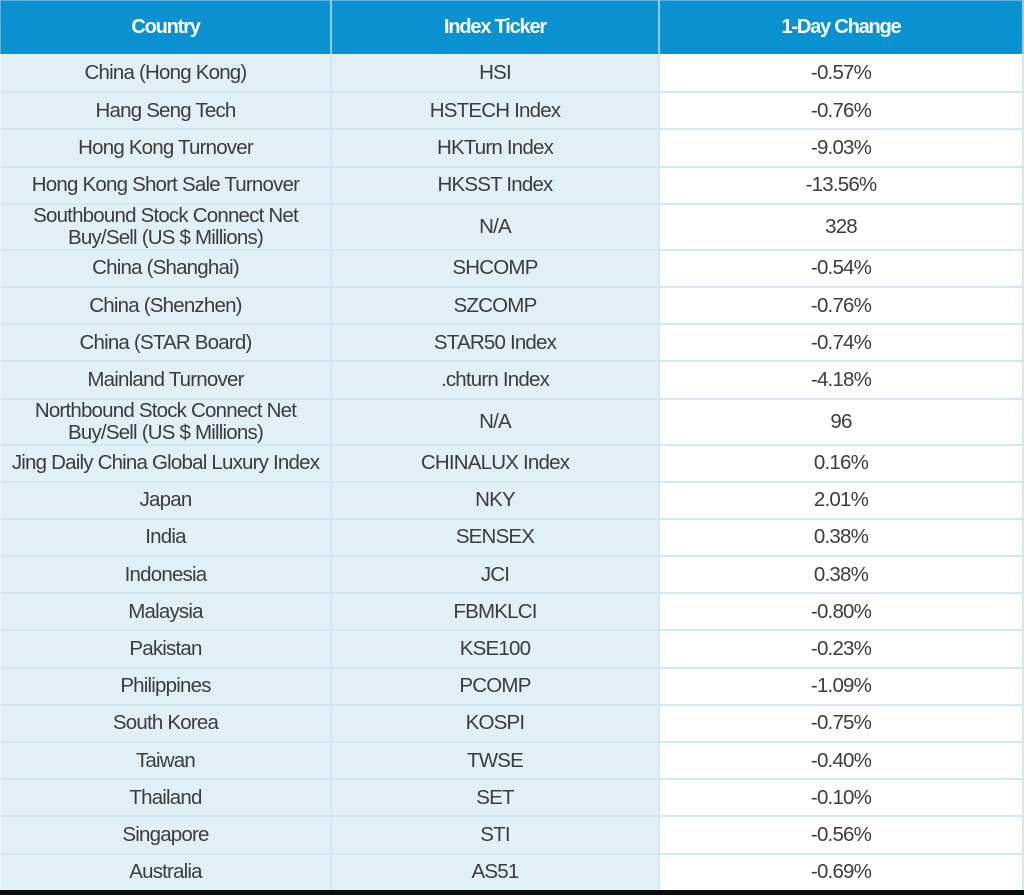 This screenshot has height=895, width=1024. I want to click on ticker-cell: SHCOMP, so click(494, 267).